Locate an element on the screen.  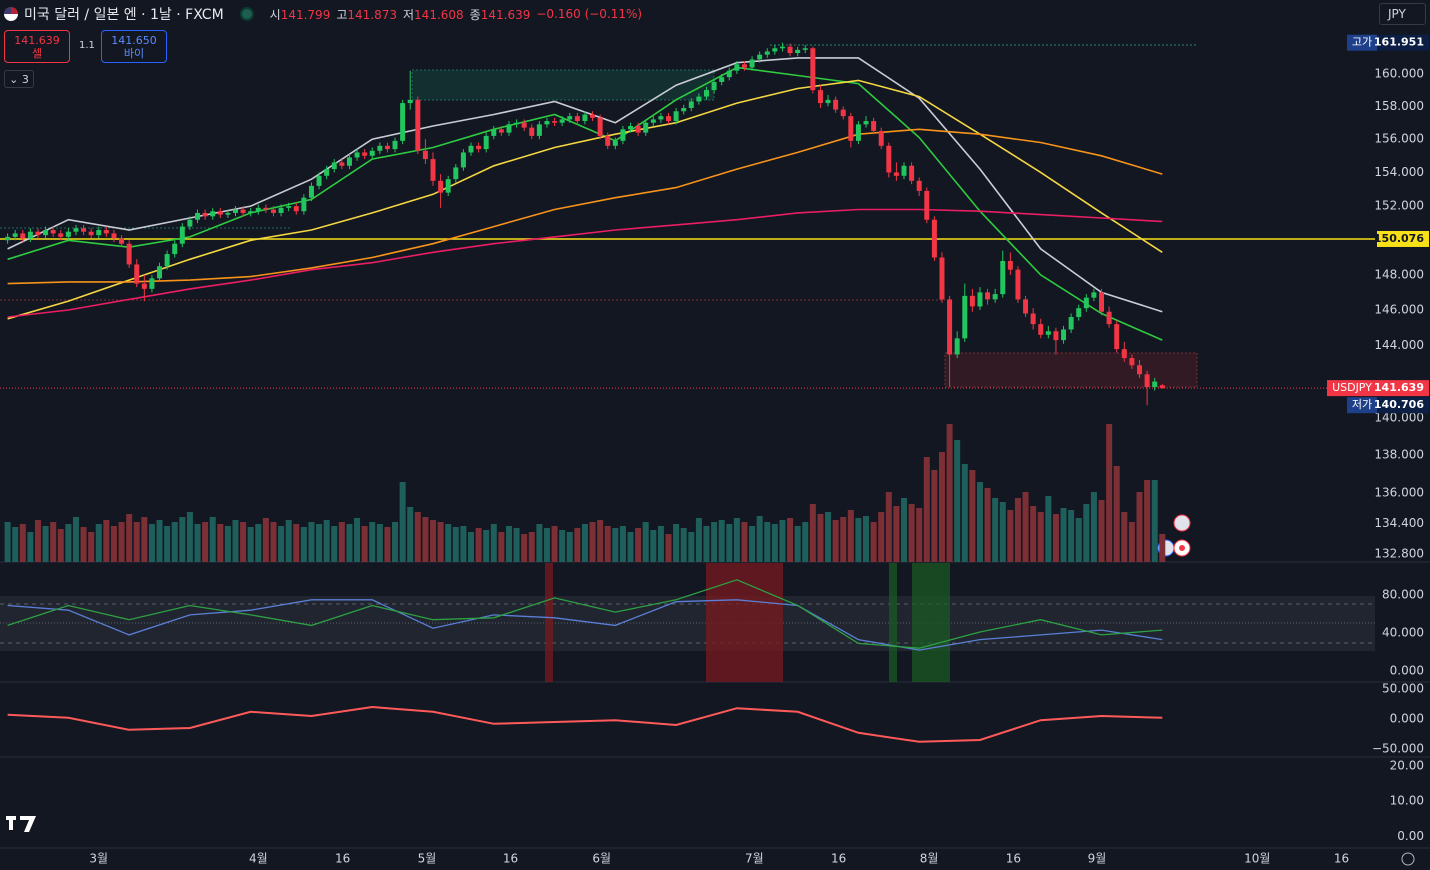
event-icons is located at coordinates (1286, 690).